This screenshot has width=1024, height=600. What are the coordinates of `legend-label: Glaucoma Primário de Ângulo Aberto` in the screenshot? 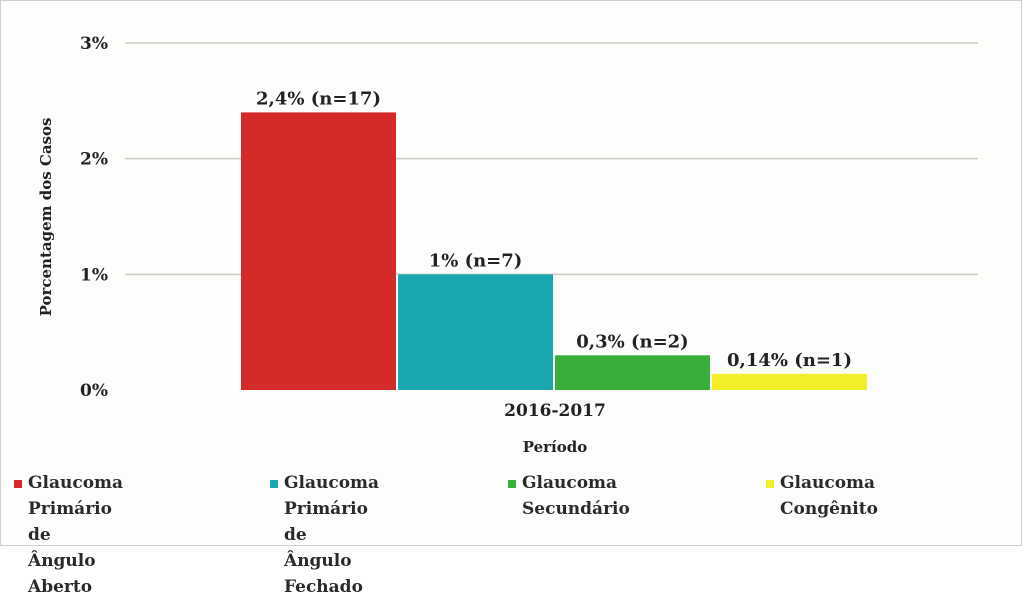 It's located at (76, 535).